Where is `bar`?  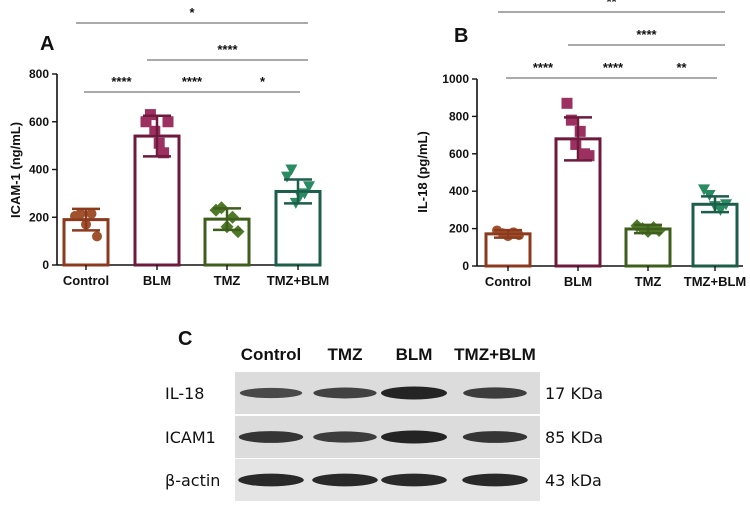
bar is located at coordinates (715, 235).